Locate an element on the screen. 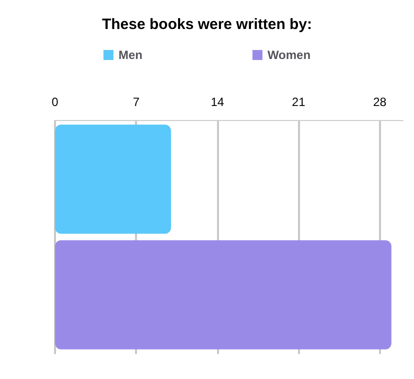 This screenshot has width=414, height=379. legend-label: Women is located at coordinates (289, 55).